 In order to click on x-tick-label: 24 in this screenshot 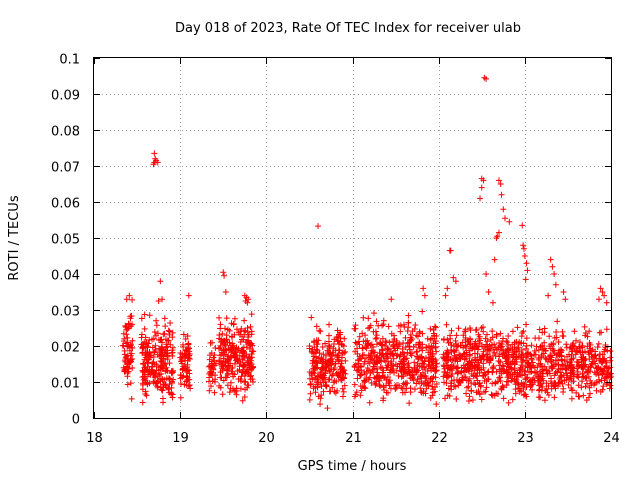, I will do `click(611, 438)`.